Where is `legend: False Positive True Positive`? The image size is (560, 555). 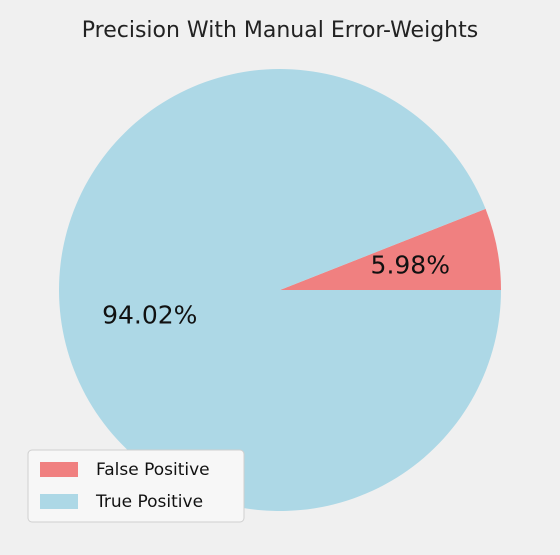 legend: False Positive True Positive is located at coordinates (136, 486).